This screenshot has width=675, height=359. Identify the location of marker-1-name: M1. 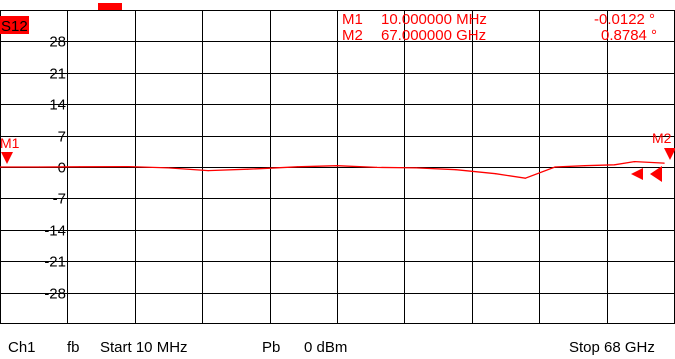
(352, 19).